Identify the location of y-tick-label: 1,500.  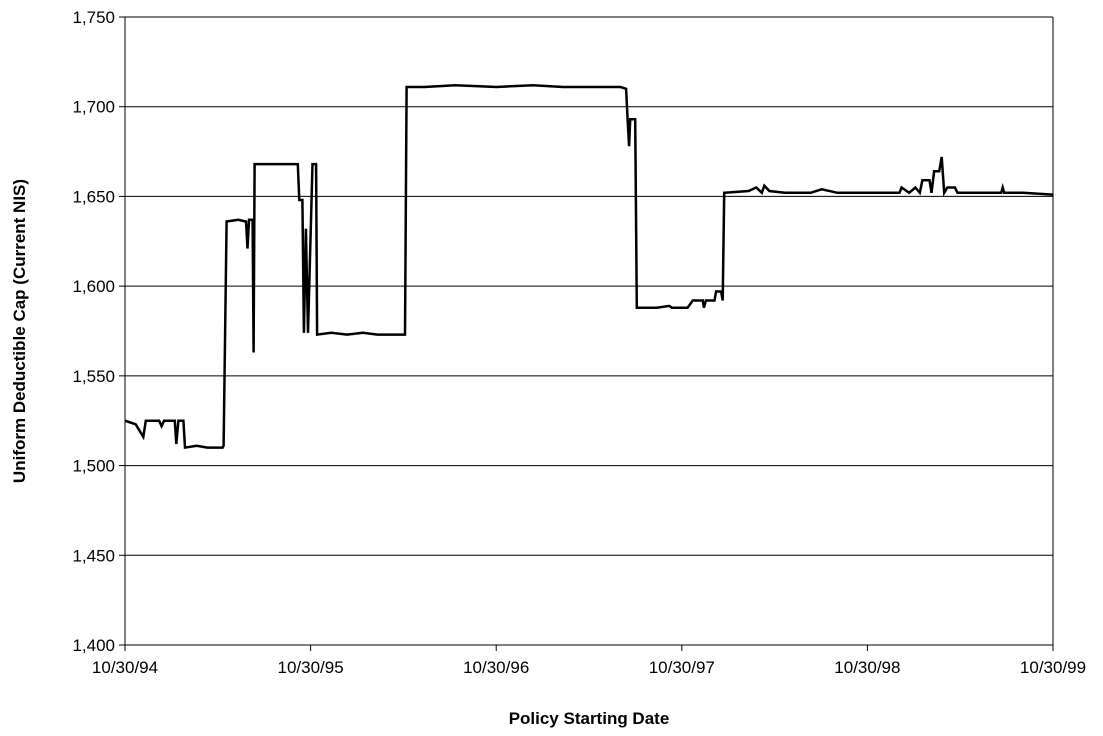
(93, 466).